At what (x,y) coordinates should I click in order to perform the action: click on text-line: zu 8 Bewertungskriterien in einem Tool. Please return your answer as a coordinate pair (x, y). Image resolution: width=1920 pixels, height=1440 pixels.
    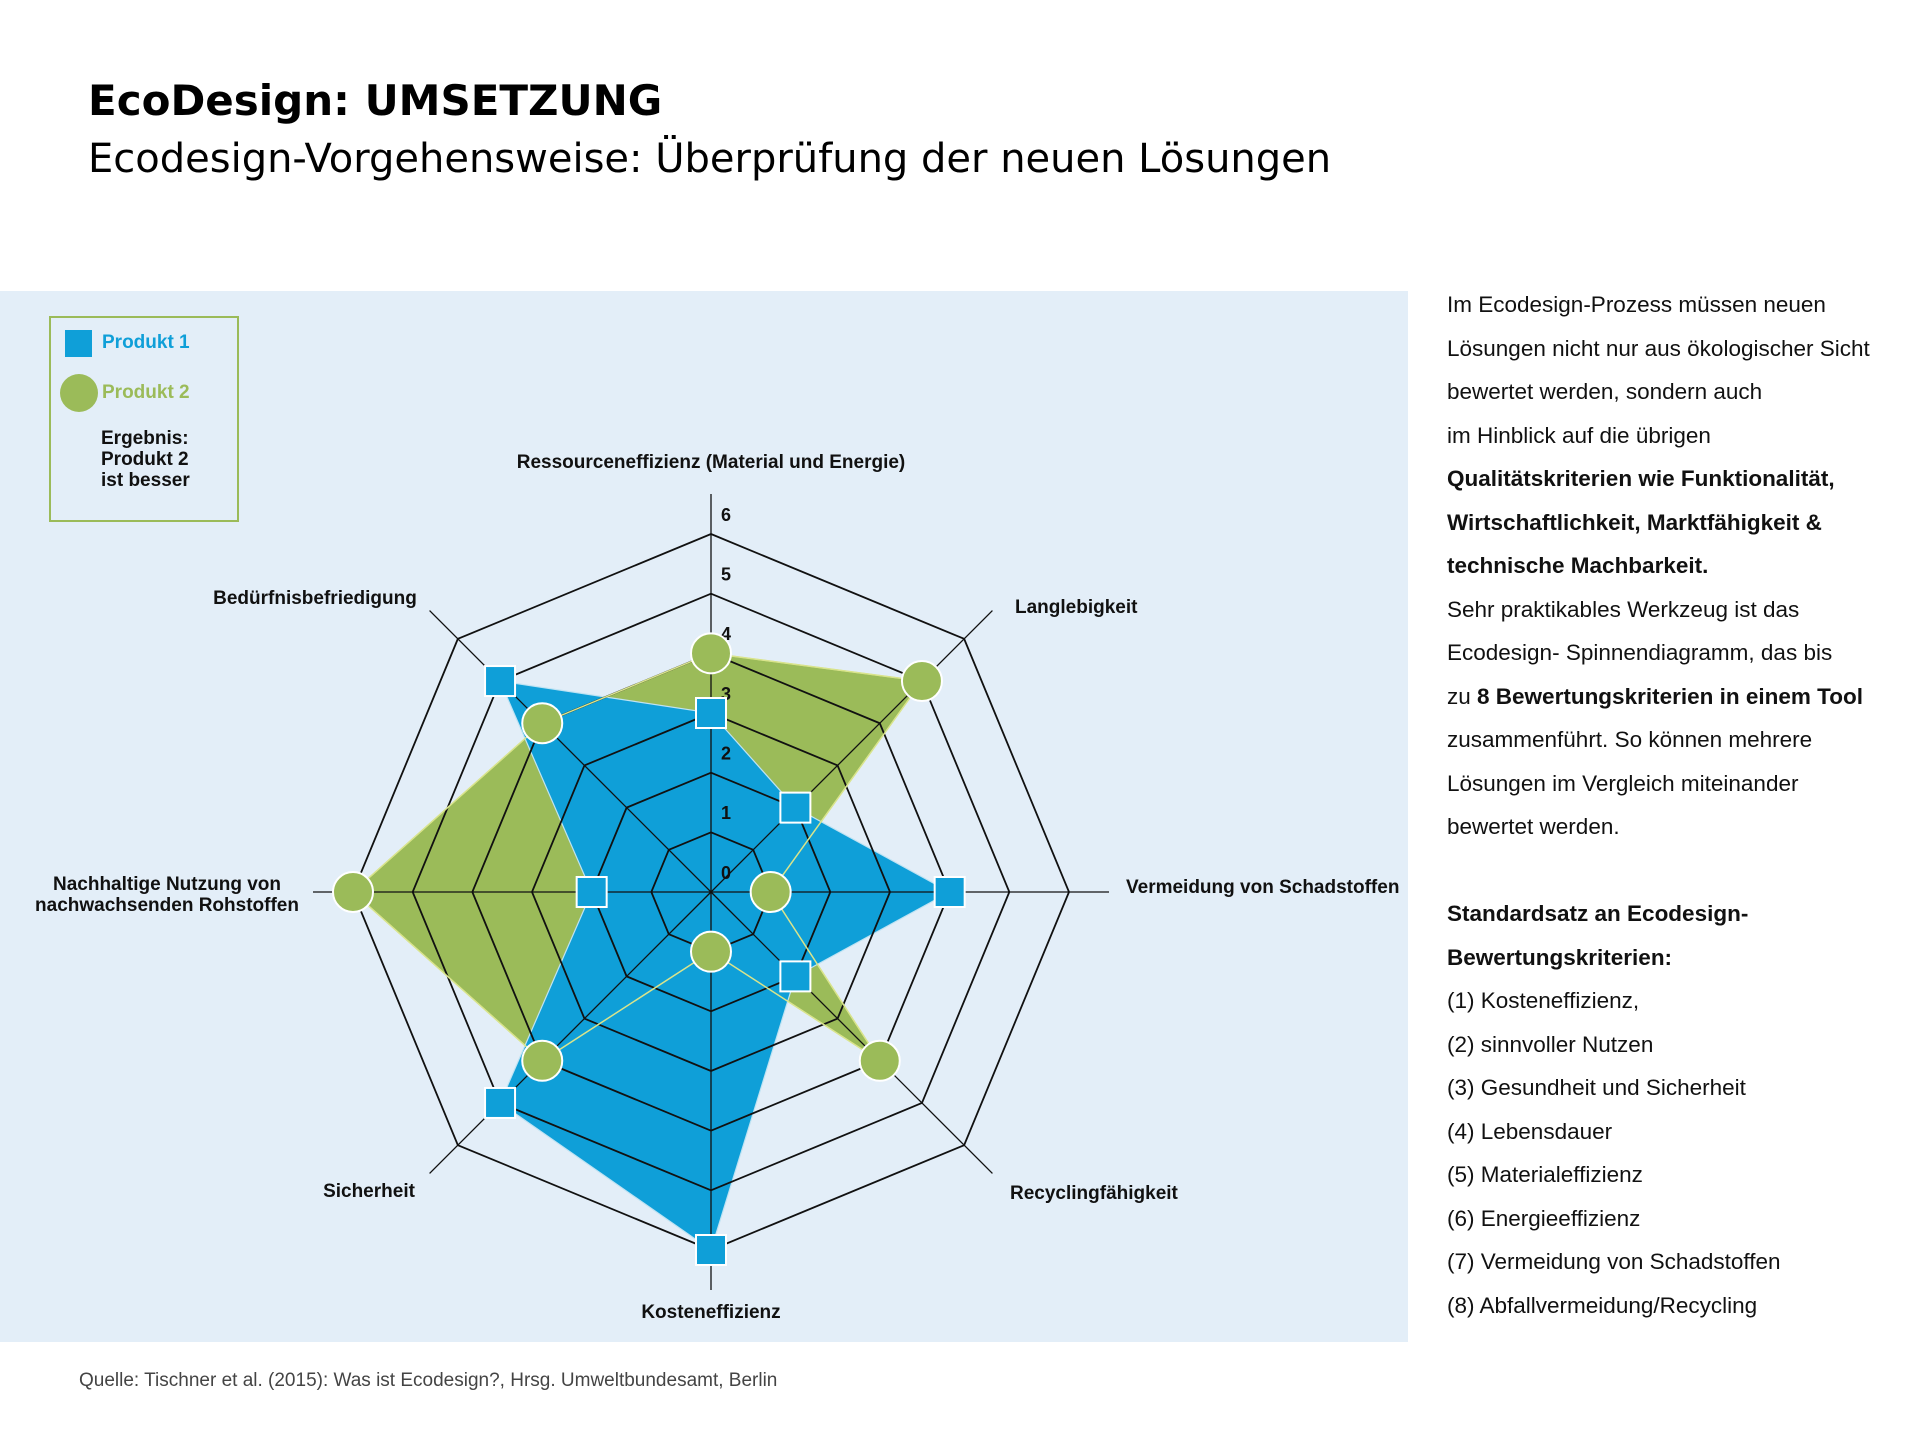
    Looking at the image, I should click on (1658, 697).